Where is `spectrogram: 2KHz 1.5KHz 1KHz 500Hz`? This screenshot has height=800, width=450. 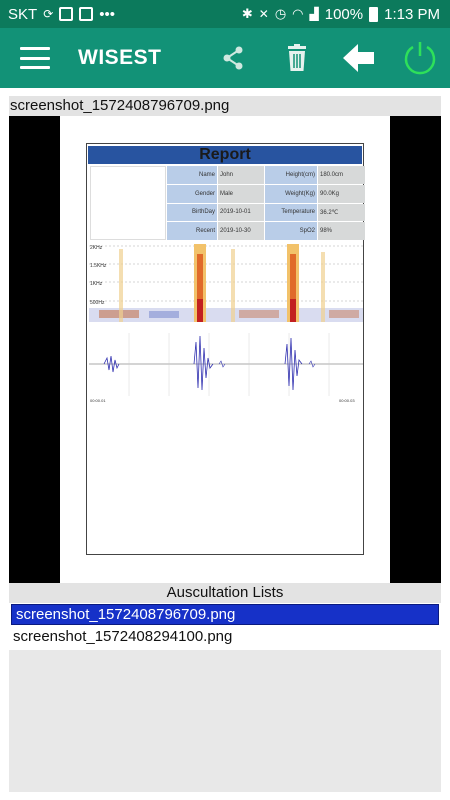 spectrogram: 2KHz 1.5KHz 1KHz 500Hz is located at coordinates (226, 285).